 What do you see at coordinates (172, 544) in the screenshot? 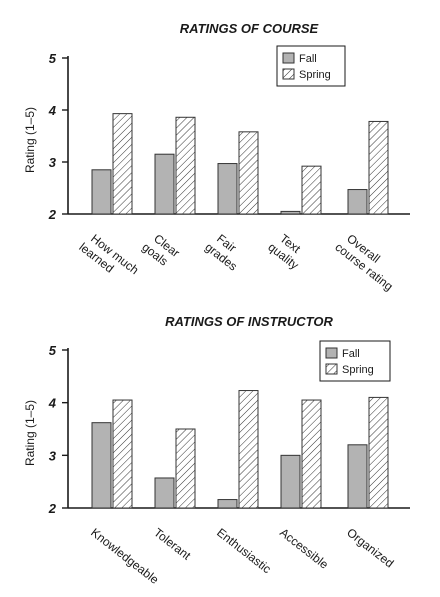
I see `x-tick-label: Tolerant` at bounding box center [172, 544].